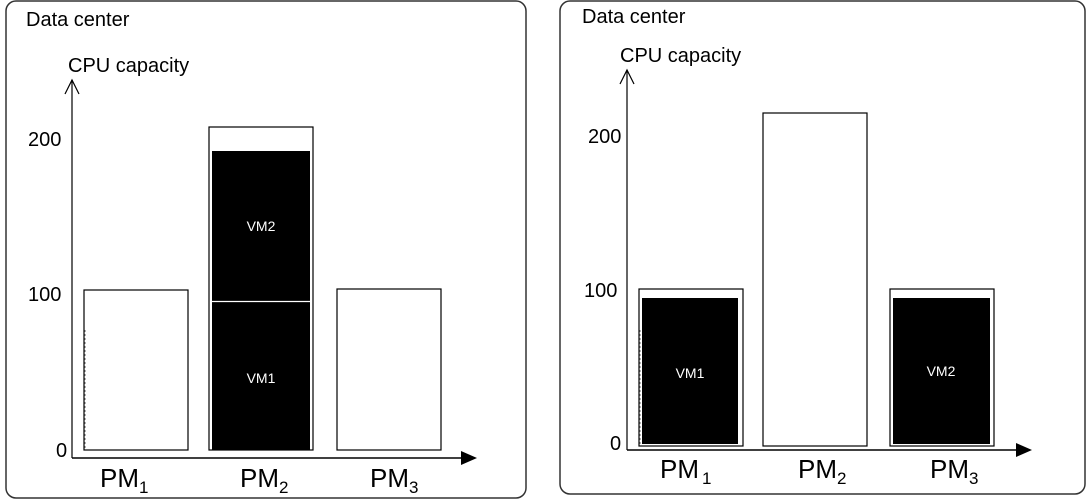  Describe the element at coordinates (389, 369) in the screenshot. I see `pm3-capacity-box` at that location.